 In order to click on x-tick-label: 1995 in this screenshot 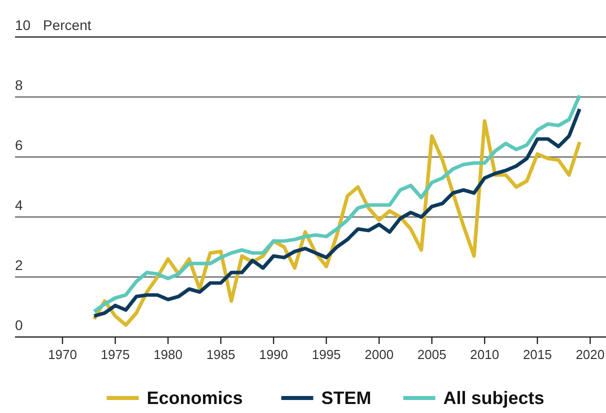, I will do `click(326, 354)`.